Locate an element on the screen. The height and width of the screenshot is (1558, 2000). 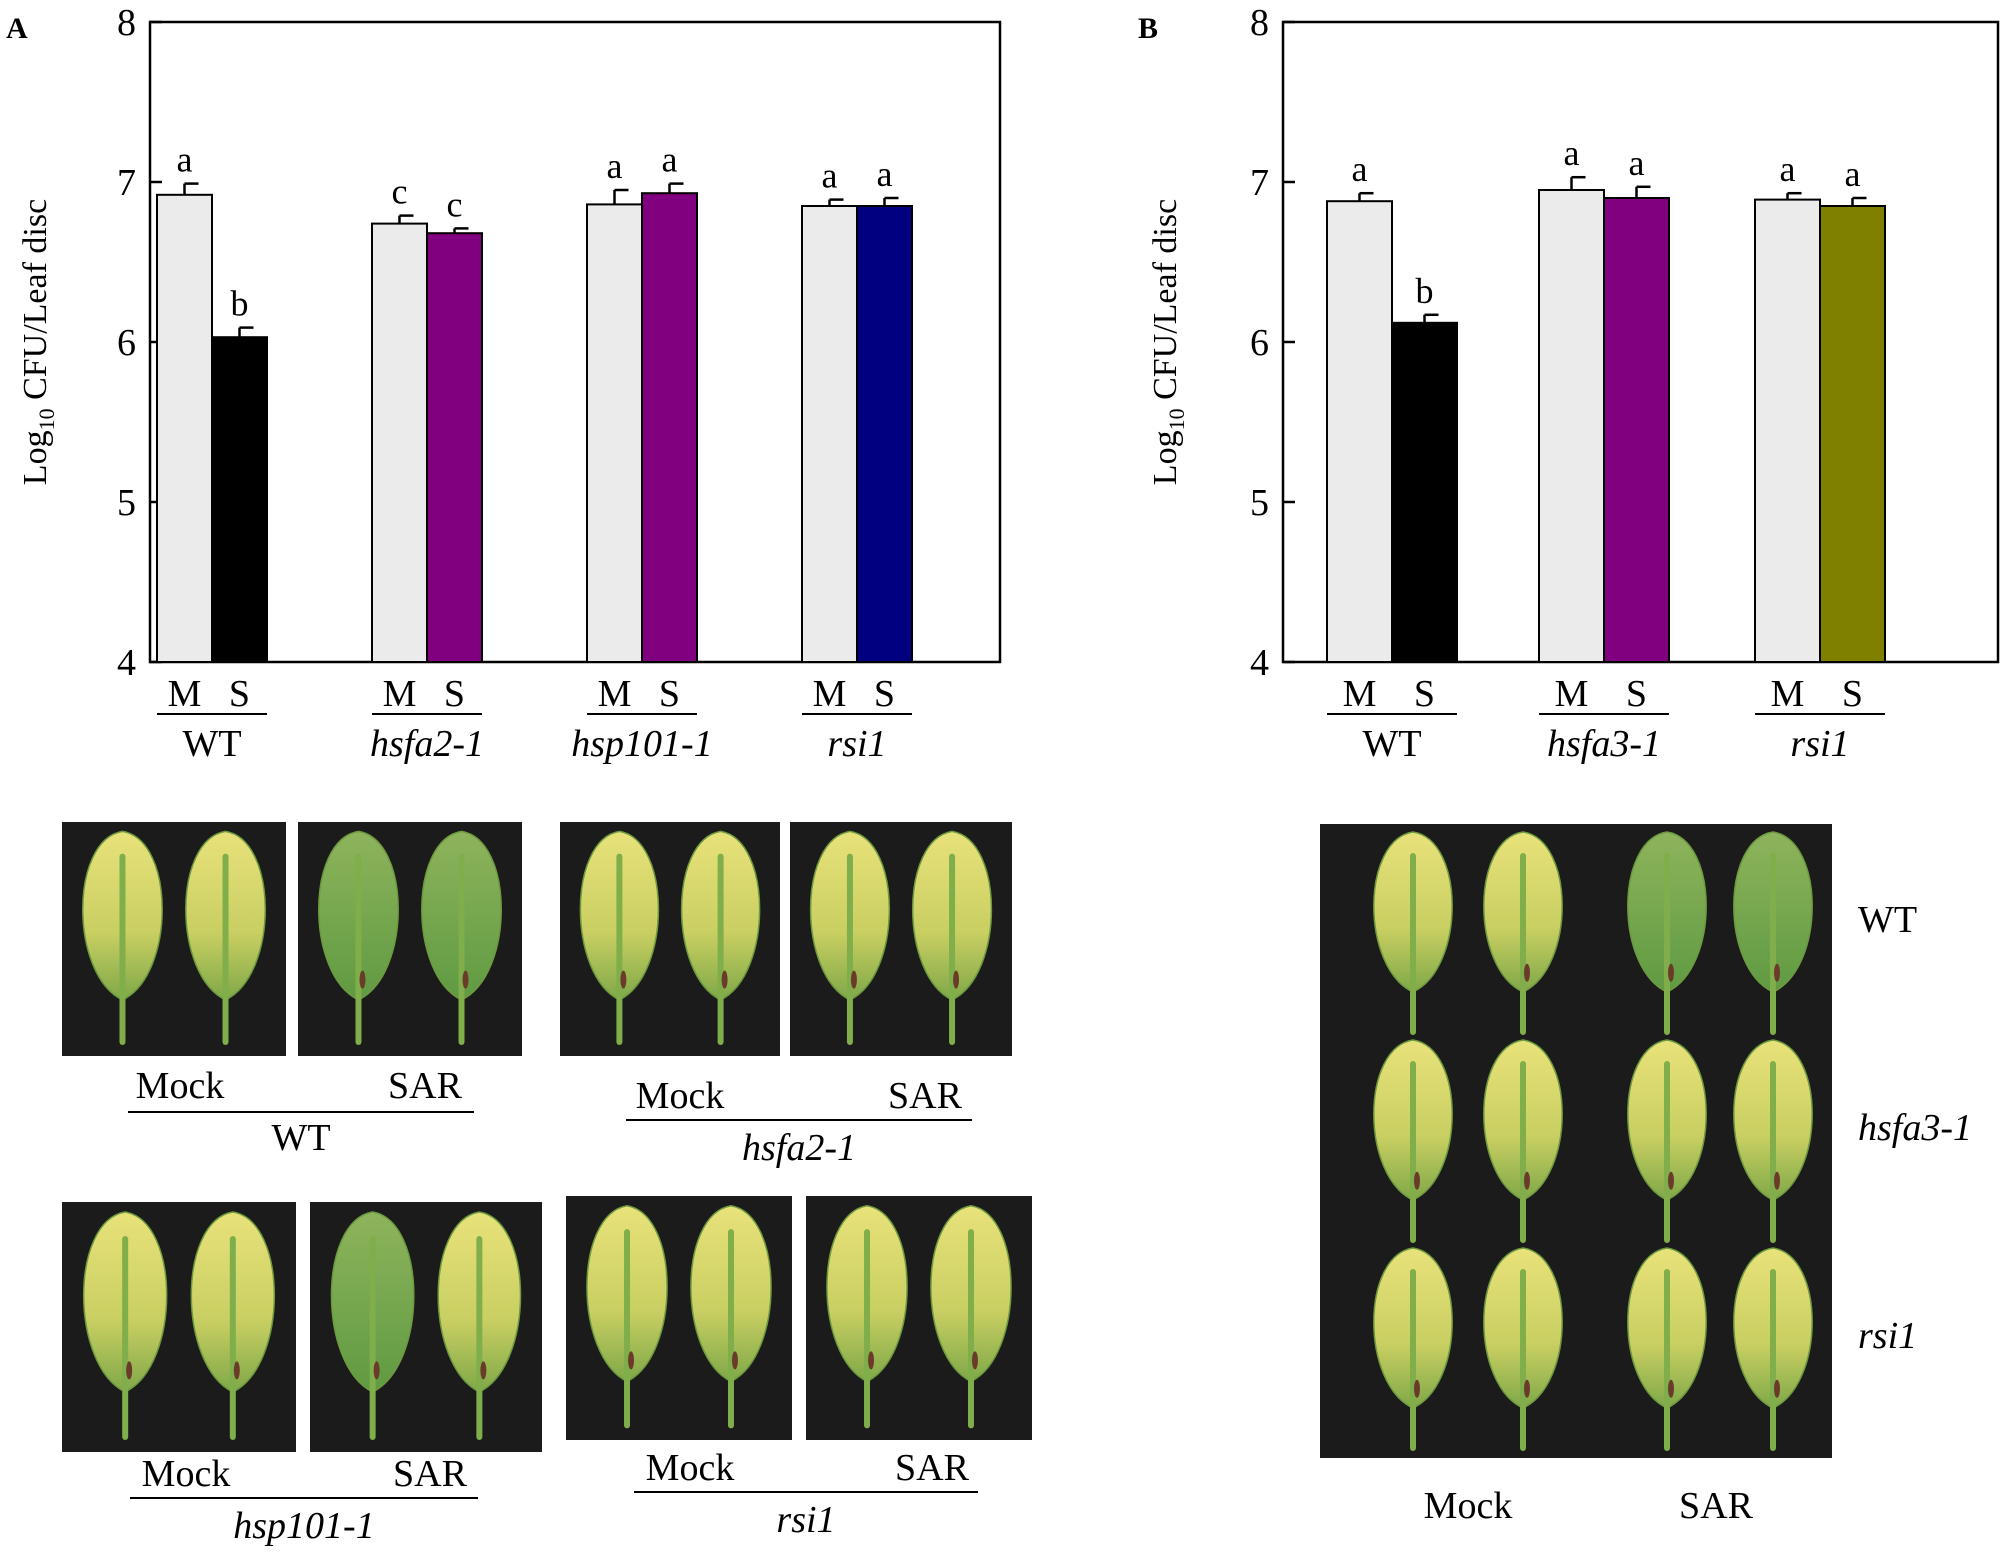
bar-hsp101-1-M is located at coordinates (614, 433).